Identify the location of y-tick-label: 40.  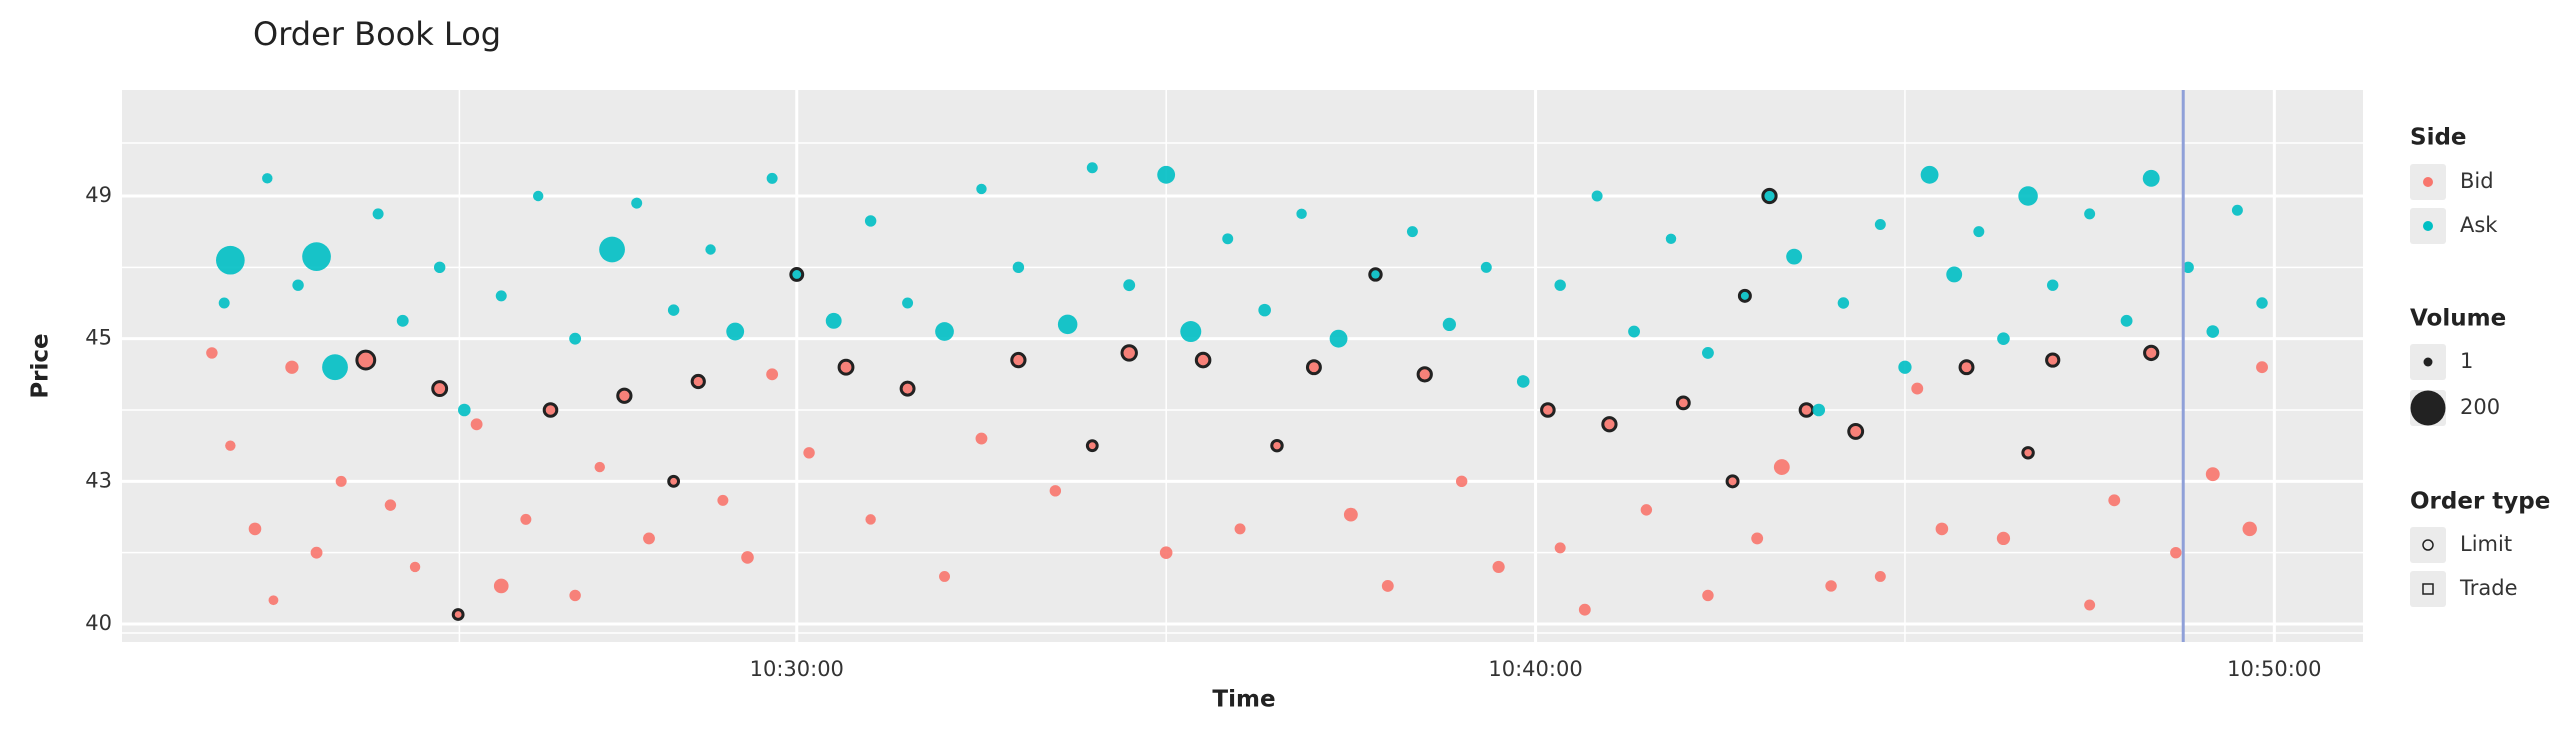
(98, 623).